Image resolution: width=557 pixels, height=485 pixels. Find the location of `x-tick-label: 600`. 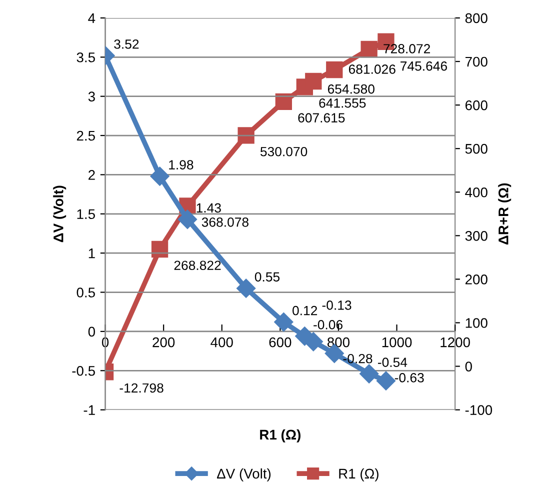

x-tick-label: 600 is located at coordinates (280, 342).